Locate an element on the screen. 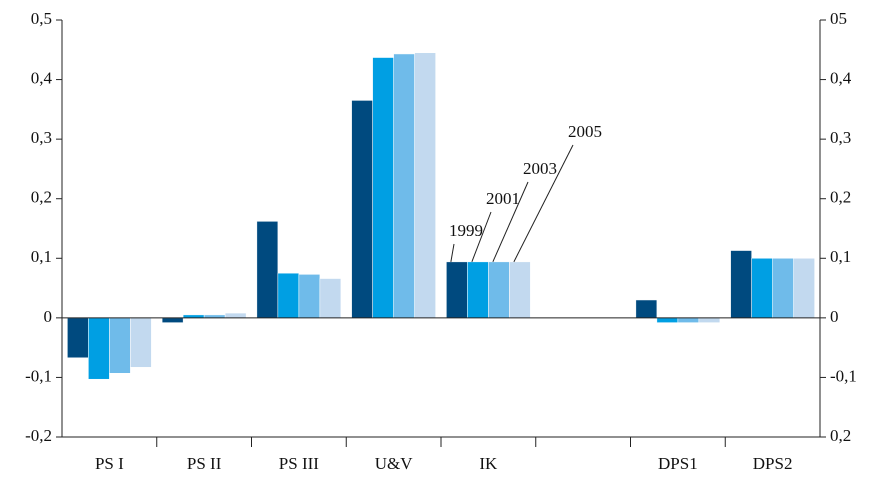  y-tick-label: 0,1 is located at coordinates (41, 256).